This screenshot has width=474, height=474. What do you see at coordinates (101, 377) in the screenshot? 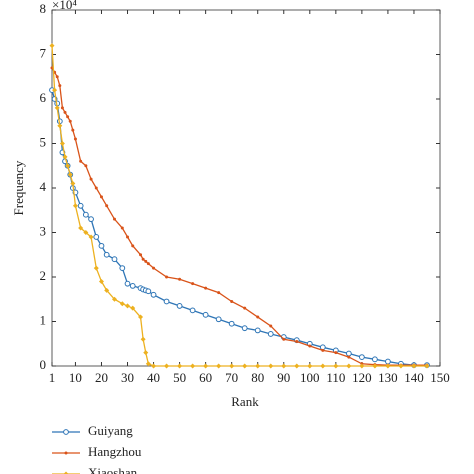
I see `x-tick-label: 20` at bounding box center [101, 377].